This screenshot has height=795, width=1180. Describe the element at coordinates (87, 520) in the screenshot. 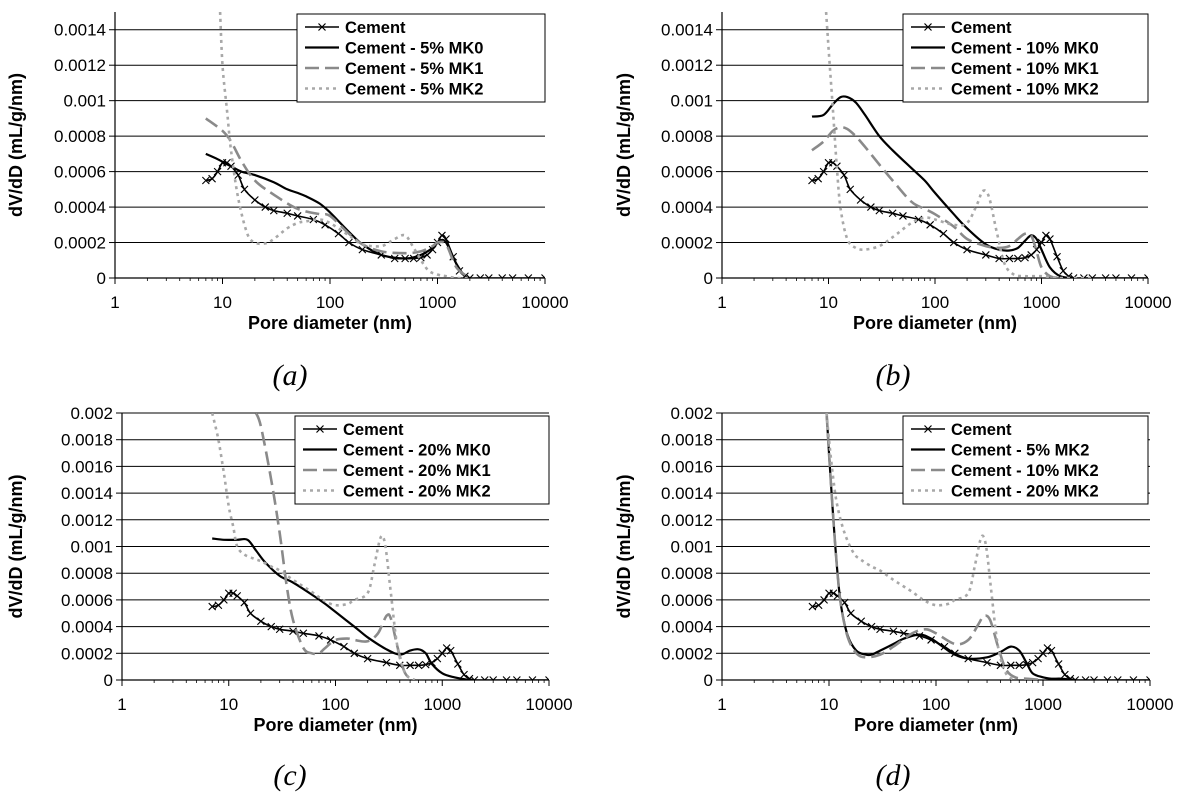

I see `y-tick-label: 0.0012` at that location.